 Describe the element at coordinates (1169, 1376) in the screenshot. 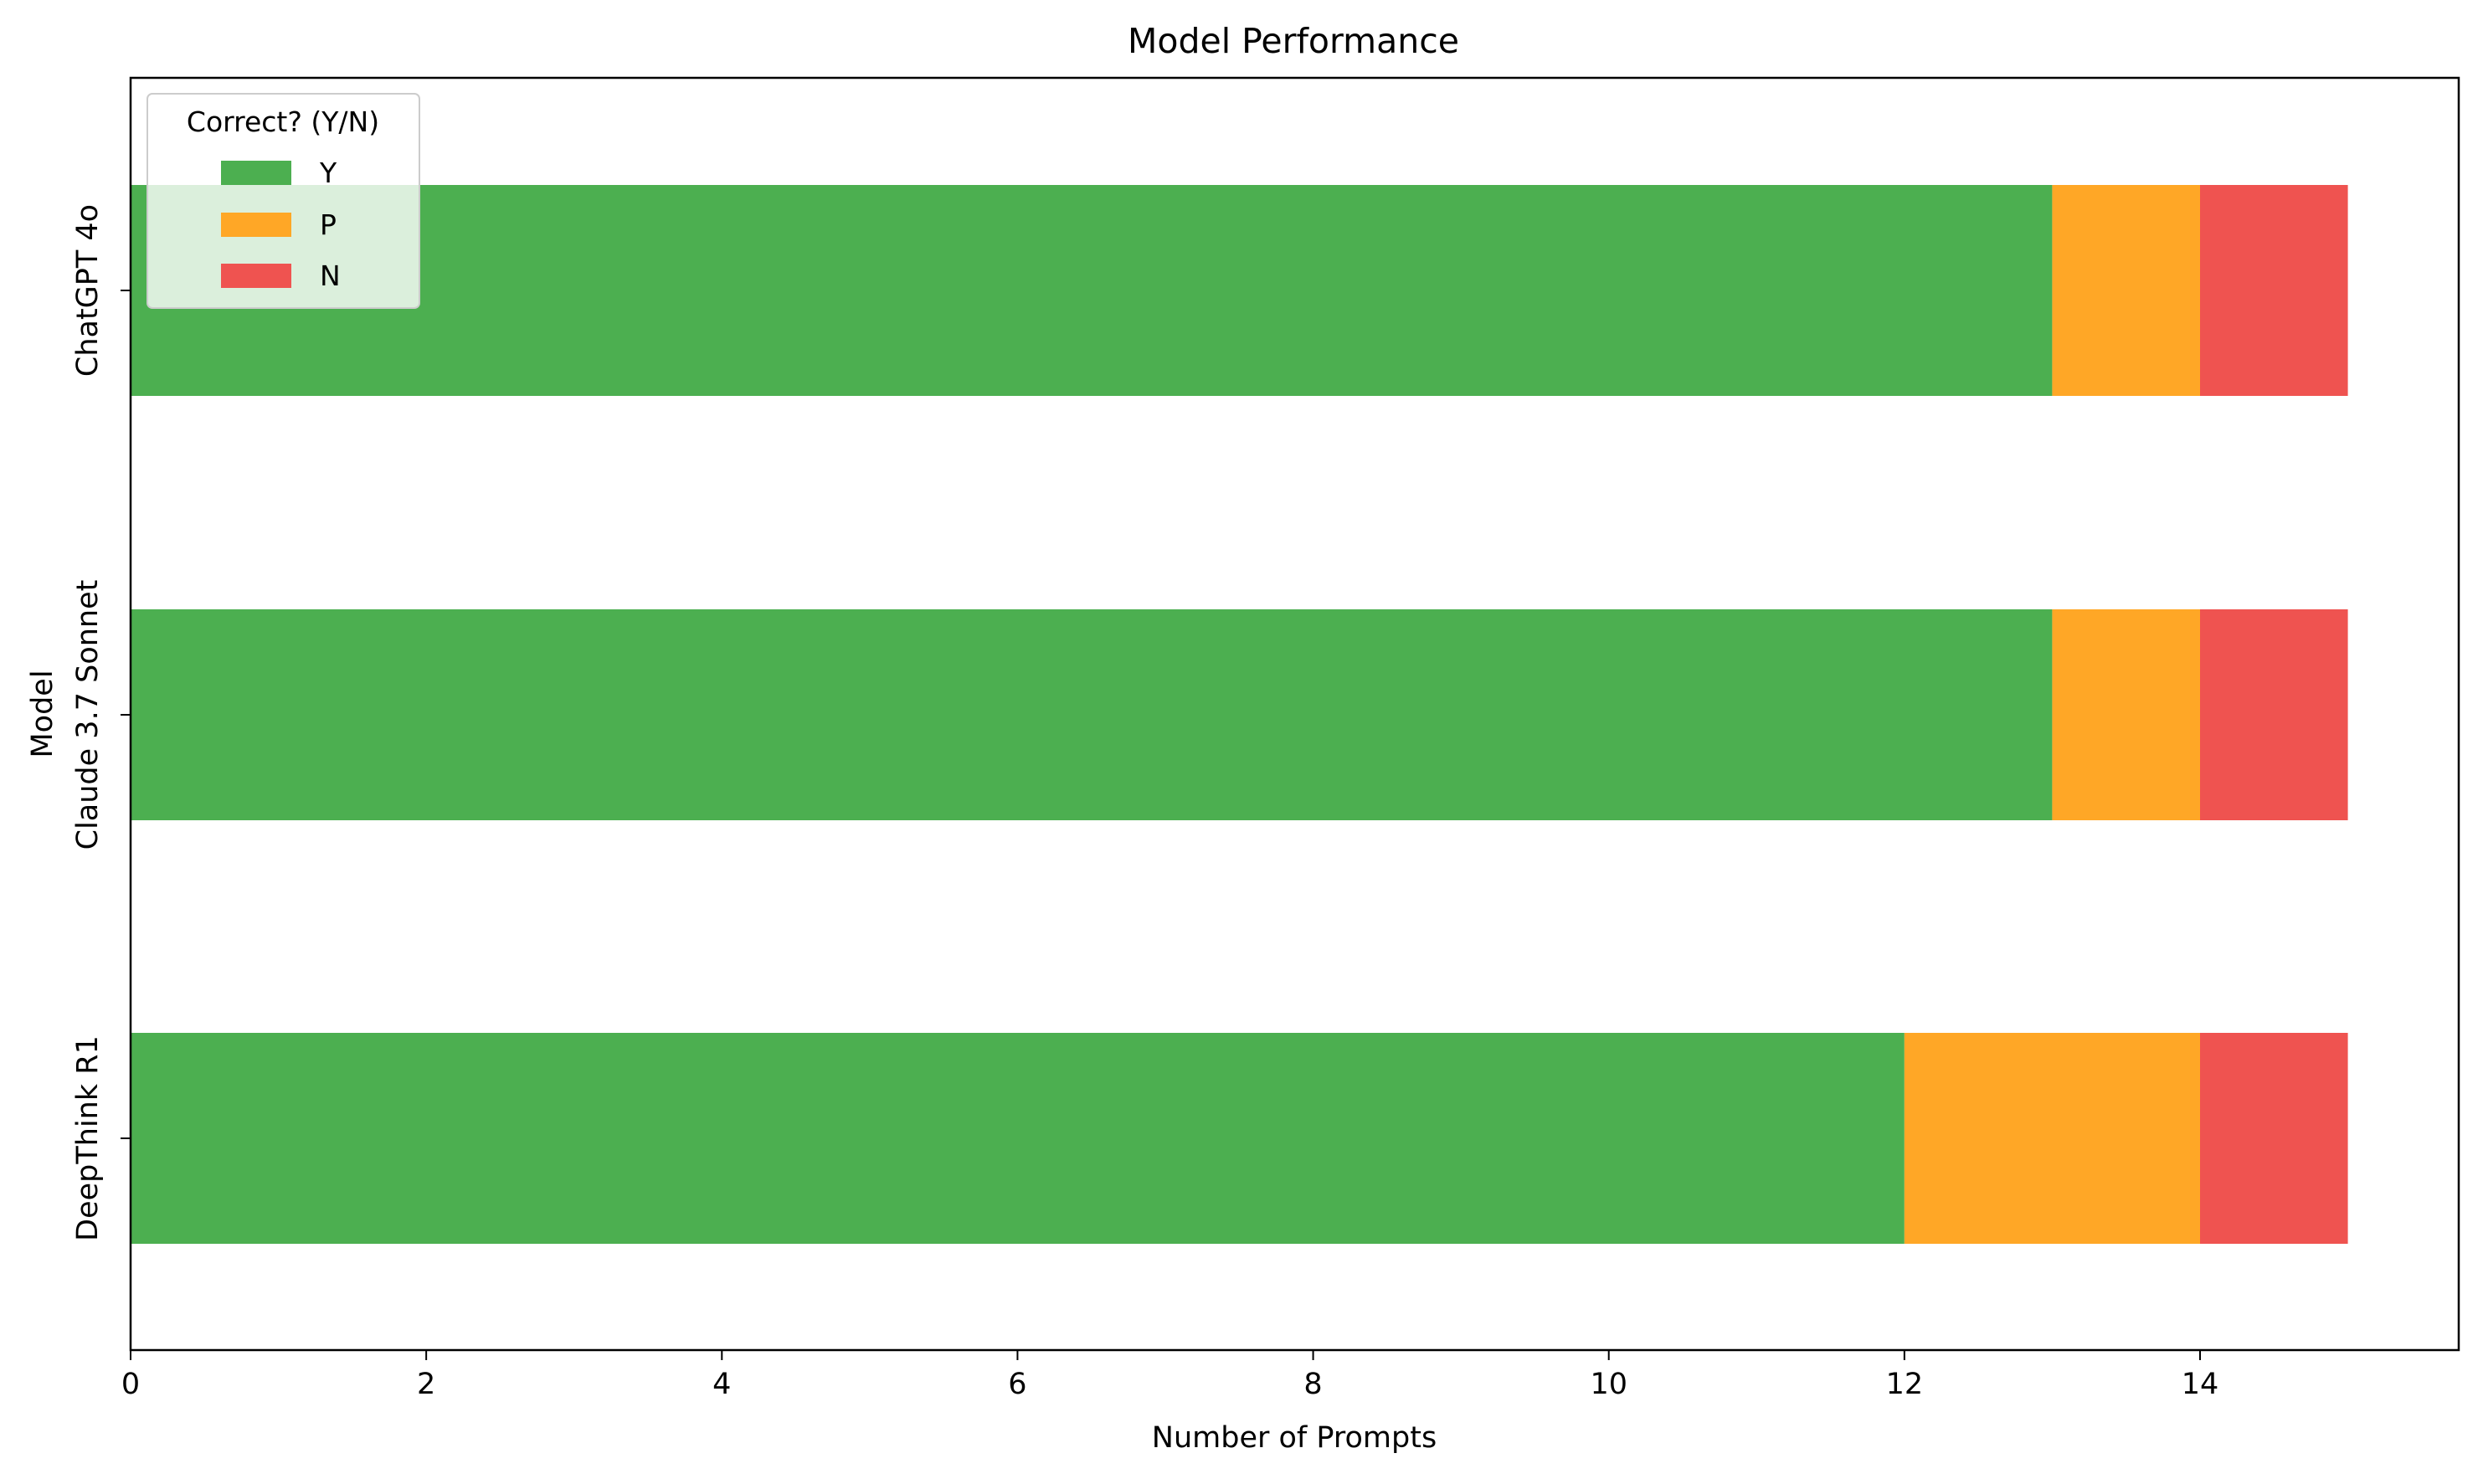

I see `x-axis-ticks: 0 2 4 6 8 10 12 14` at that location.